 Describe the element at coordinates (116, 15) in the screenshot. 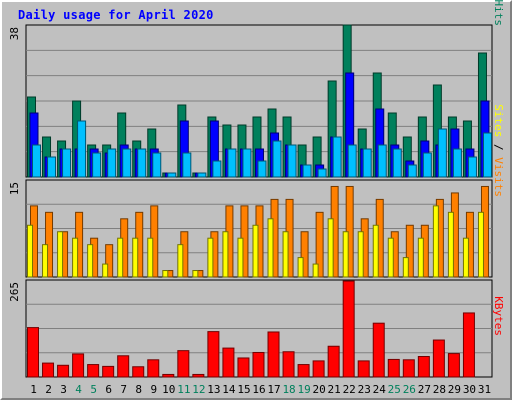

I see `chart-title: Daily usage for April 2020` at that location.